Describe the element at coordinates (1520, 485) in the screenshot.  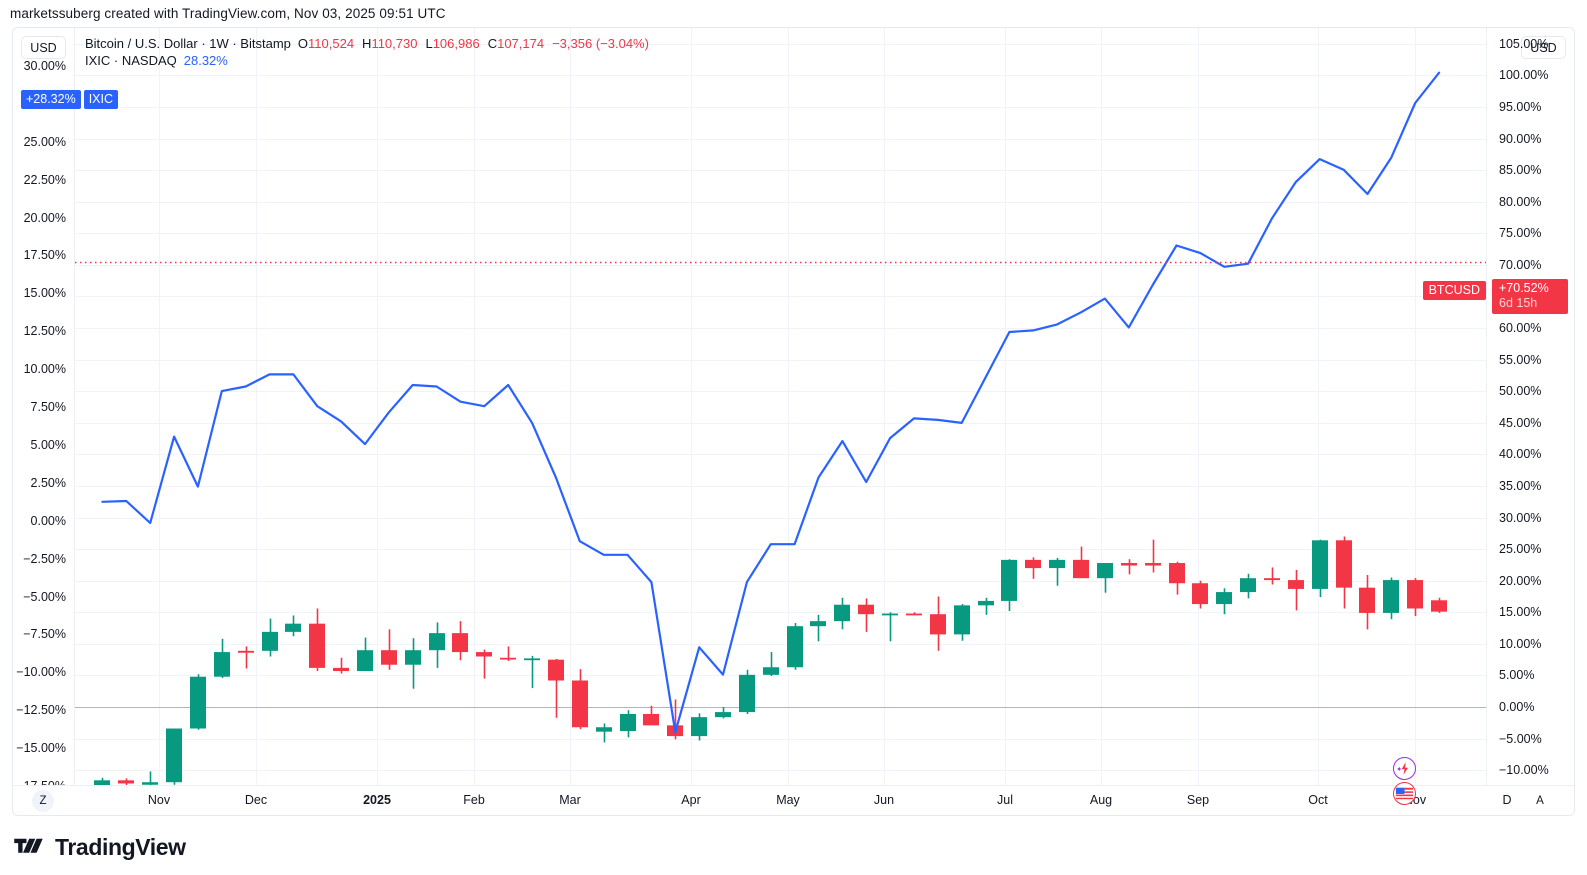
I see `right-scale-tick: 35.00%` at that location.